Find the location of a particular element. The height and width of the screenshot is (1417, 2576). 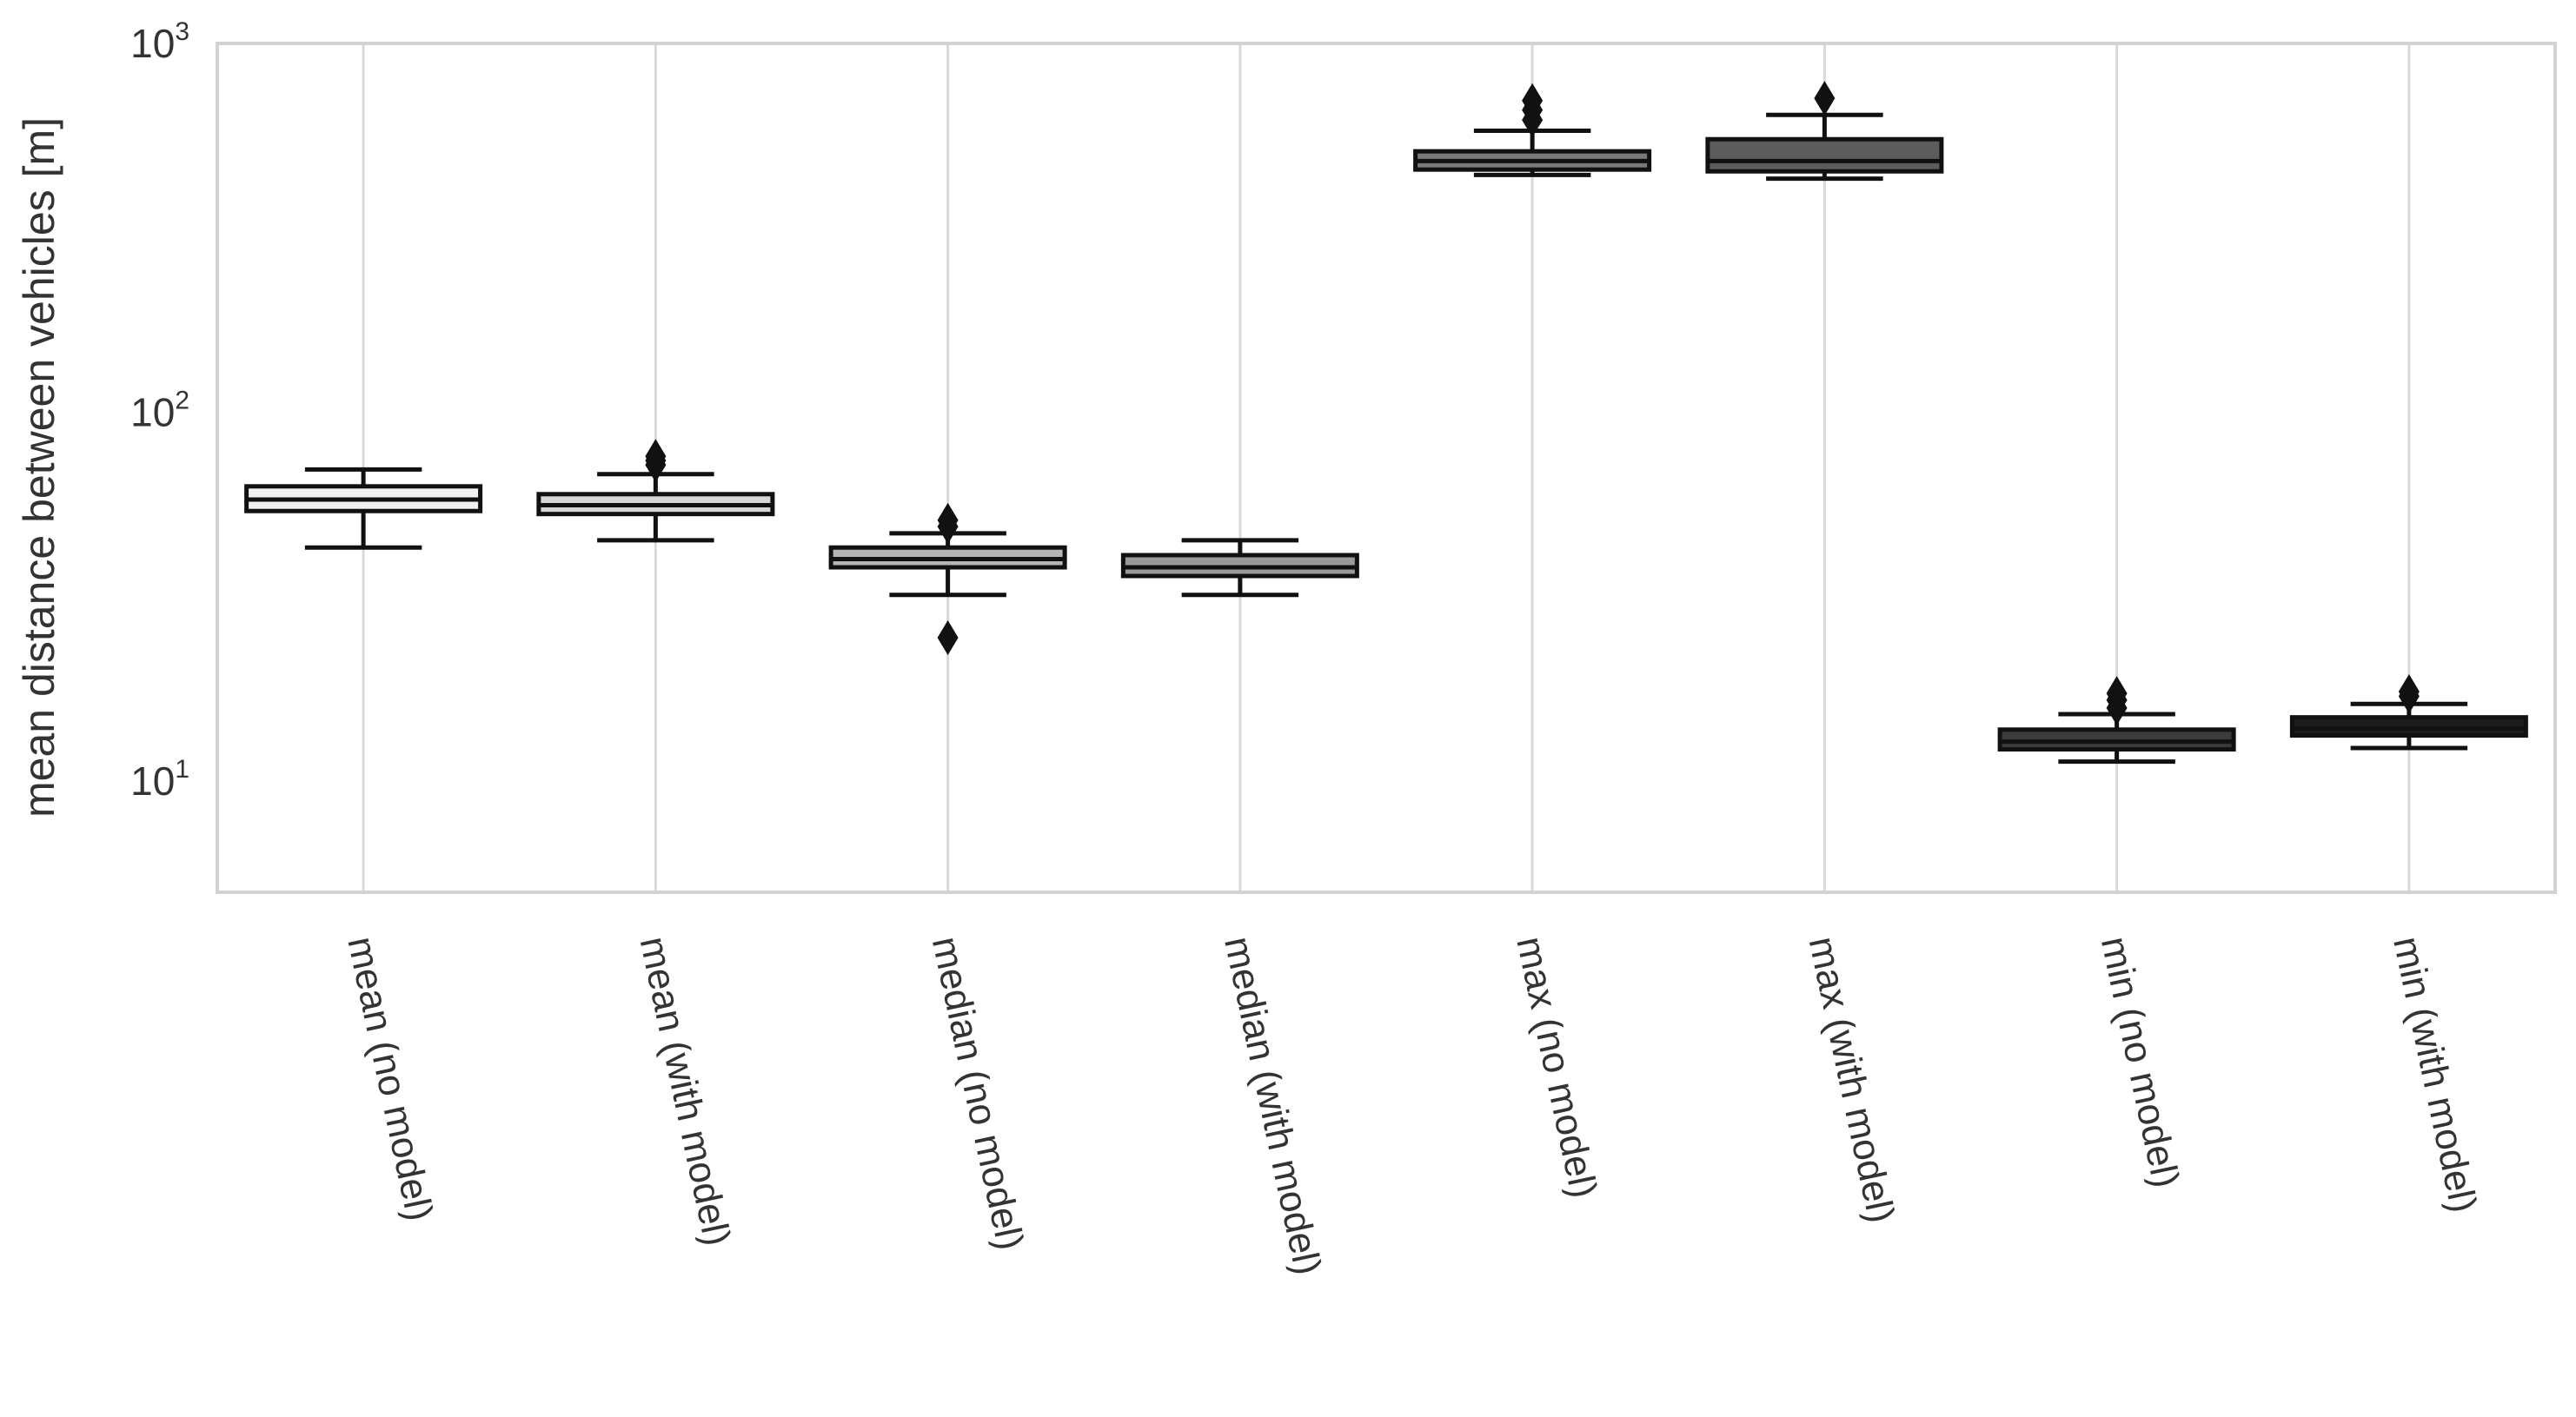

y-tick-label: 10² is located at coordinates (159, 411).